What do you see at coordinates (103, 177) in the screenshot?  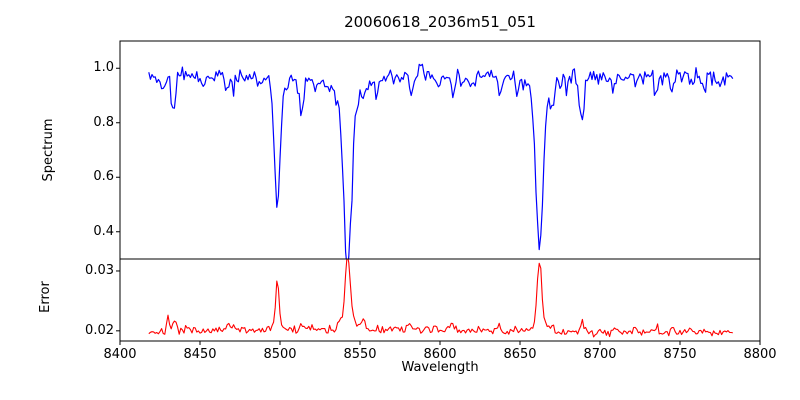 I see `spectrum-y-tick-label: 0.6` at bounding box center [103, 177].